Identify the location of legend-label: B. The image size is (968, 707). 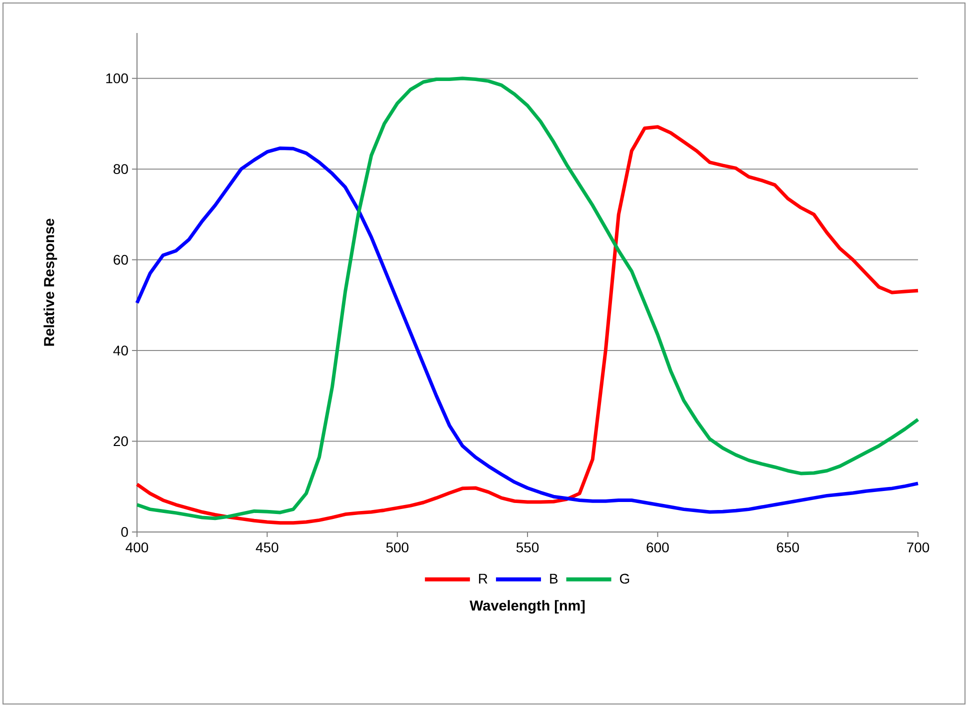
(554, 579).